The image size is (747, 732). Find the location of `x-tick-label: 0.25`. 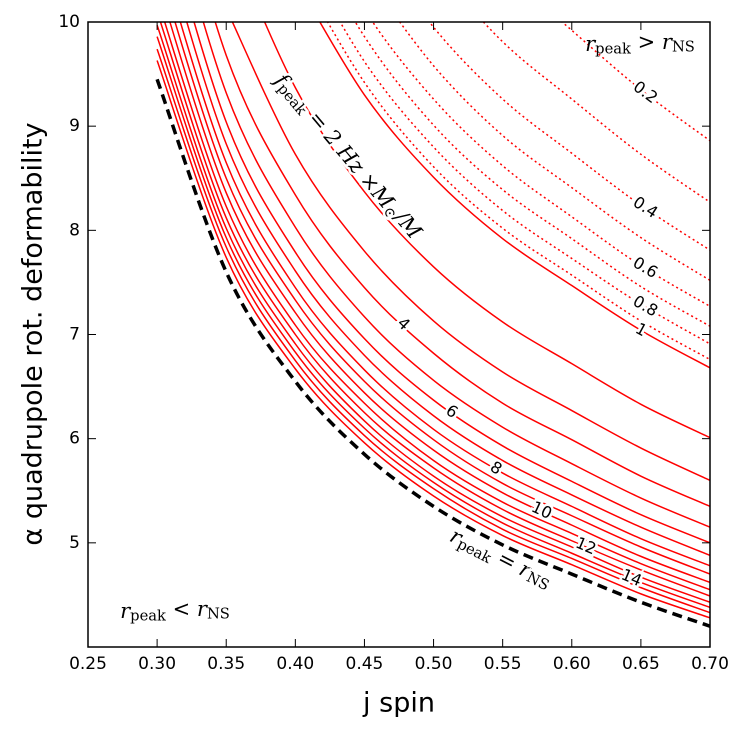

x-tick-label: 0.25 is located at coordinates (88, 664).